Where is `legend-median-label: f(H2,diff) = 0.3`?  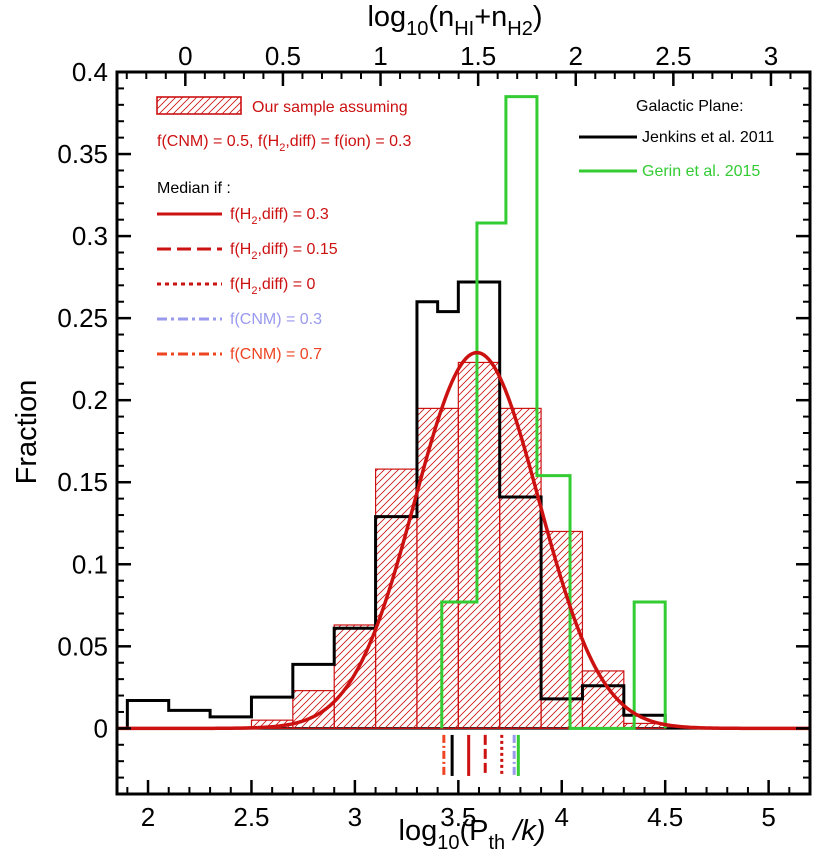 legend-median-label: f(H2,diff) = 0.3 is located at coordinates (279, 216).